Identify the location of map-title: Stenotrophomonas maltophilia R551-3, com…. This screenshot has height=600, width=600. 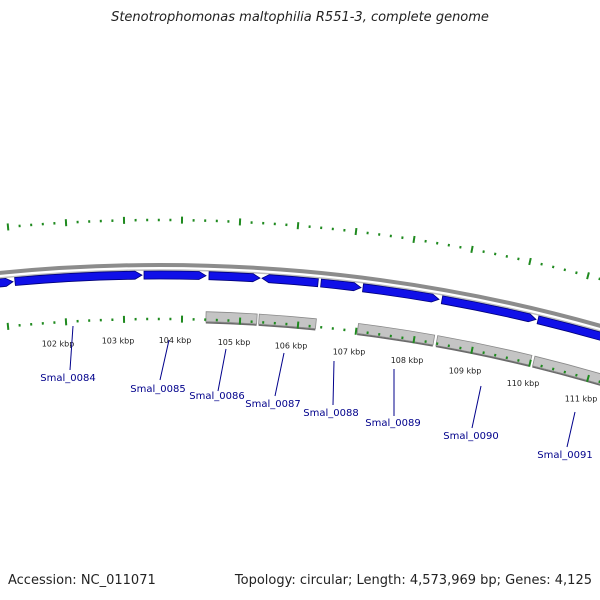
(300, 17).